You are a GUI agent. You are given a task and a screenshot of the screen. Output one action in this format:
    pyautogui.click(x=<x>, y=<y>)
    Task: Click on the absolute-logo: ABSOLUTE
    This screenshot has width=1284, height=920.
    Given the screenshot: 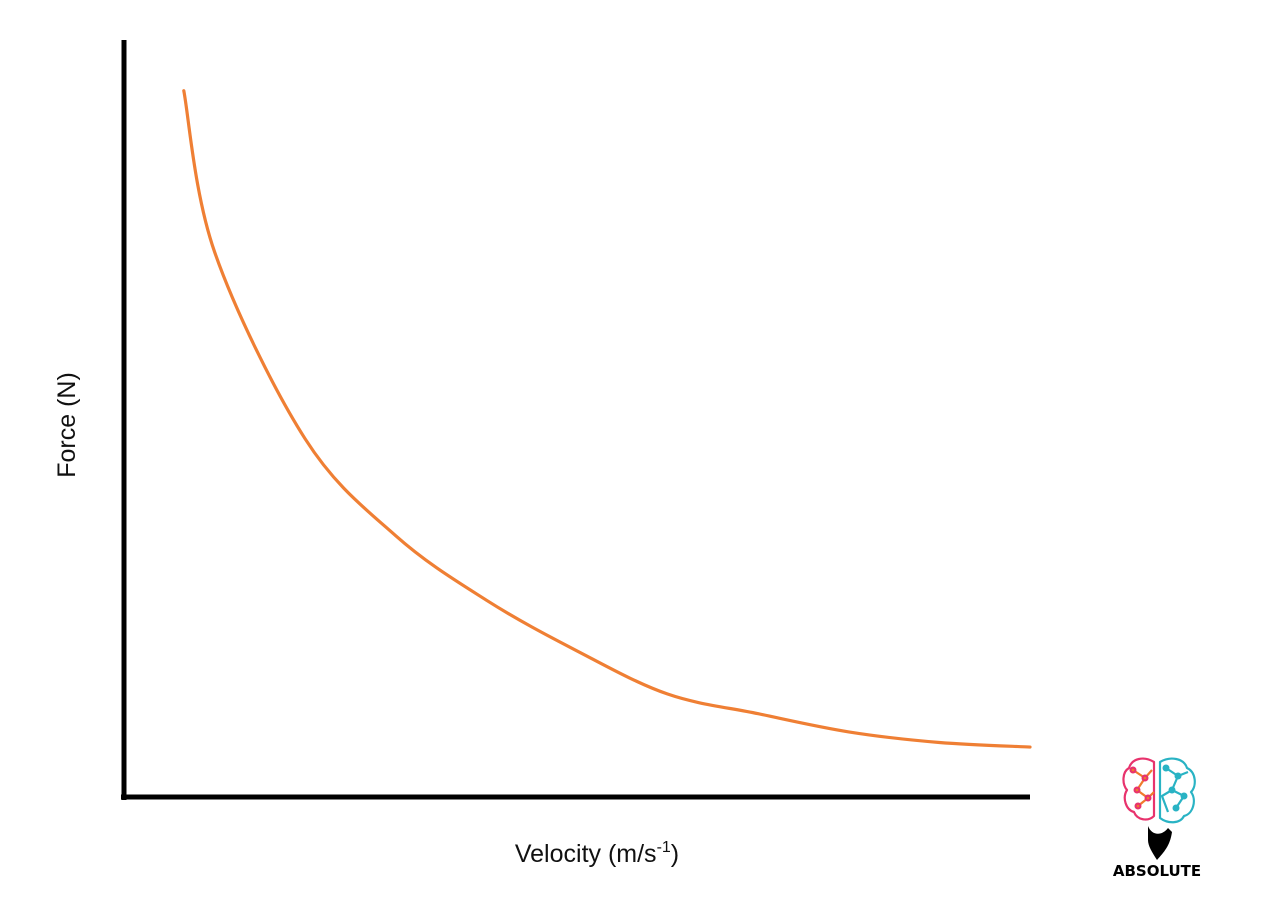 What is the action you would take?
    pyautogui.click(x=1157, y=818)
    